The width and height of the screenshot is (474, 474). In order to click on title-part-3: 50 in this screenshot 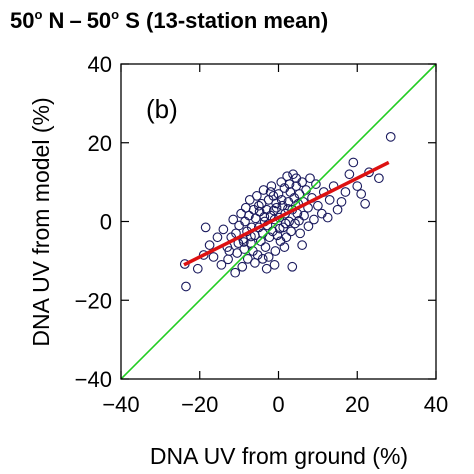, I will do `click(99, 20)`.